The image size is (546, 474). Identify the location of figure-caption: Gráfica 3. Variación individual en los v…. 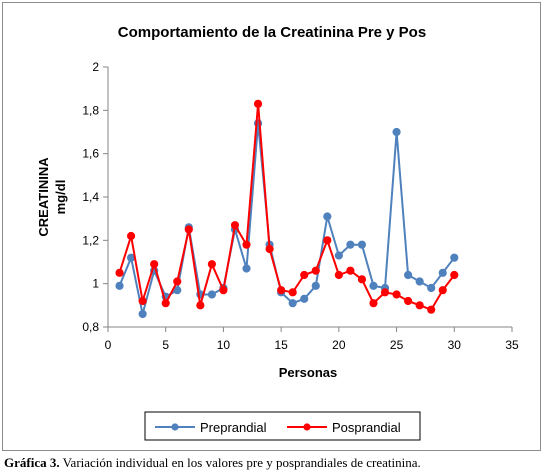
(274, 463).